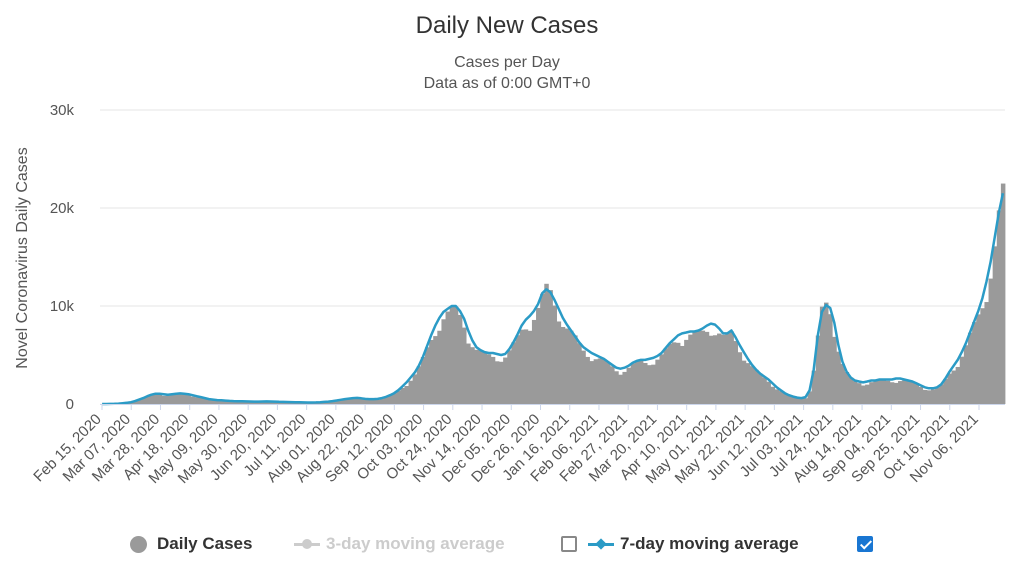 This screenshot has width=1022, height=569. What do you see at coordinates (399, 544) in the screenshot?
I see `legend-3day-average: 3-day moving average` at bounding box center [399, 544].